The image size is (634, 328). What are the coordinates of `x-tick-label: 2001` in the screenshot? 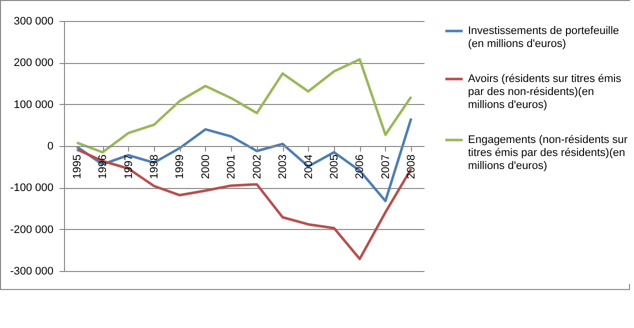 It's located at (232, 166).